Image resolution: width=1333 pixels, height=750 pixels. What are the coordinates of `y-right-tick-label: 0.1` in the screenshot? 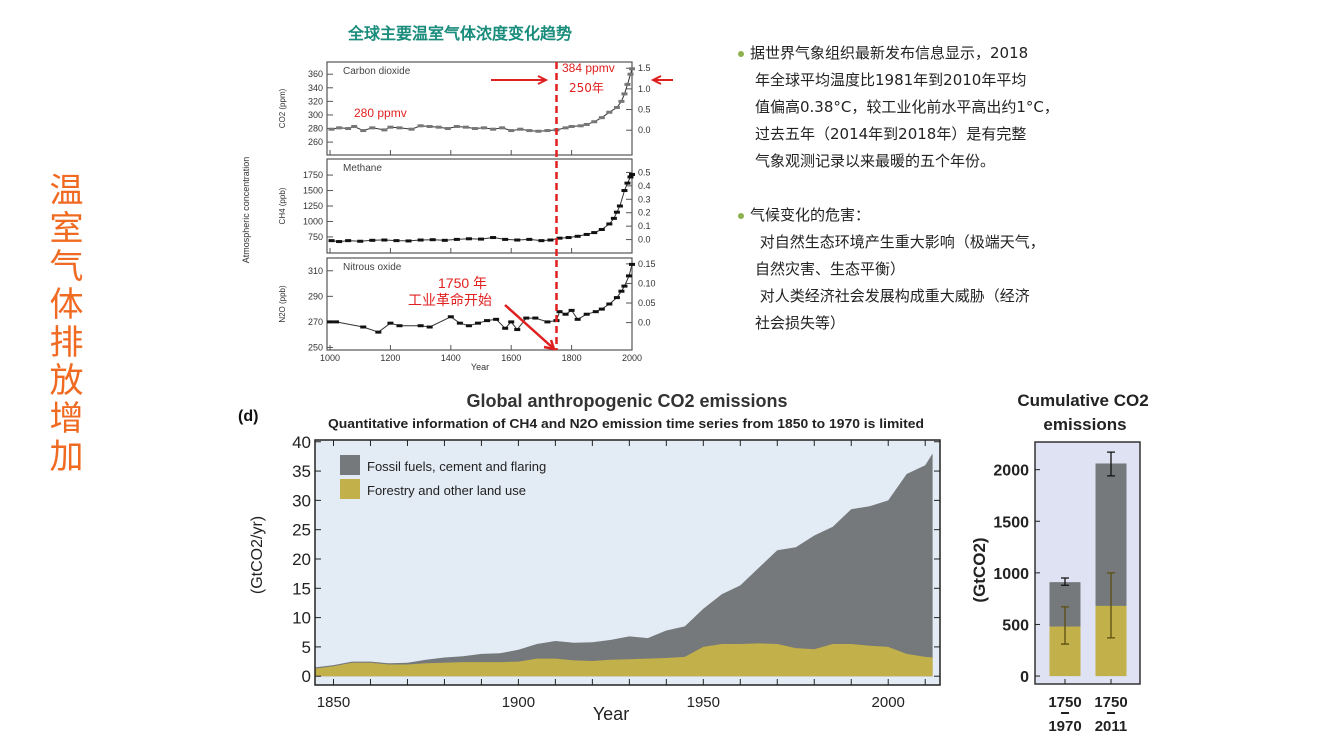 It's located at (644, 226).